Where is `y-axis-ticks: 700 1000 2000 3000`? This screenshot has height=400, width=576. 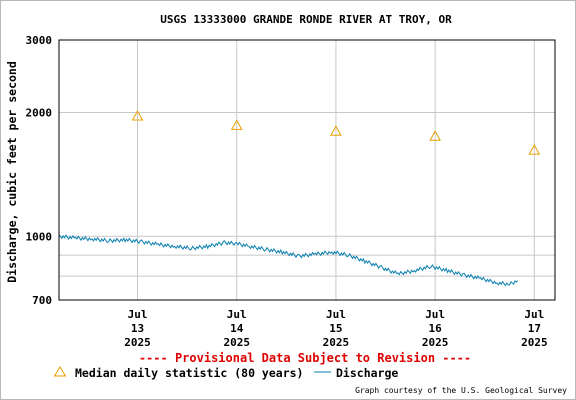 y-axis-ticks: 700 1000 2000 3000 is located at coordinates (39, 170).